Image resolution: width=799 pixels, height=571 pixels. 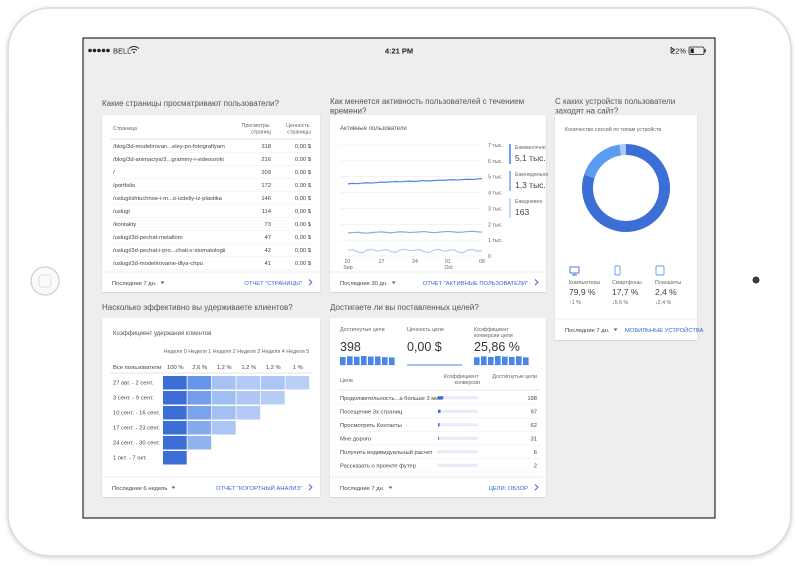 I want to click on page-views: 216, so click(x=266, y=160).